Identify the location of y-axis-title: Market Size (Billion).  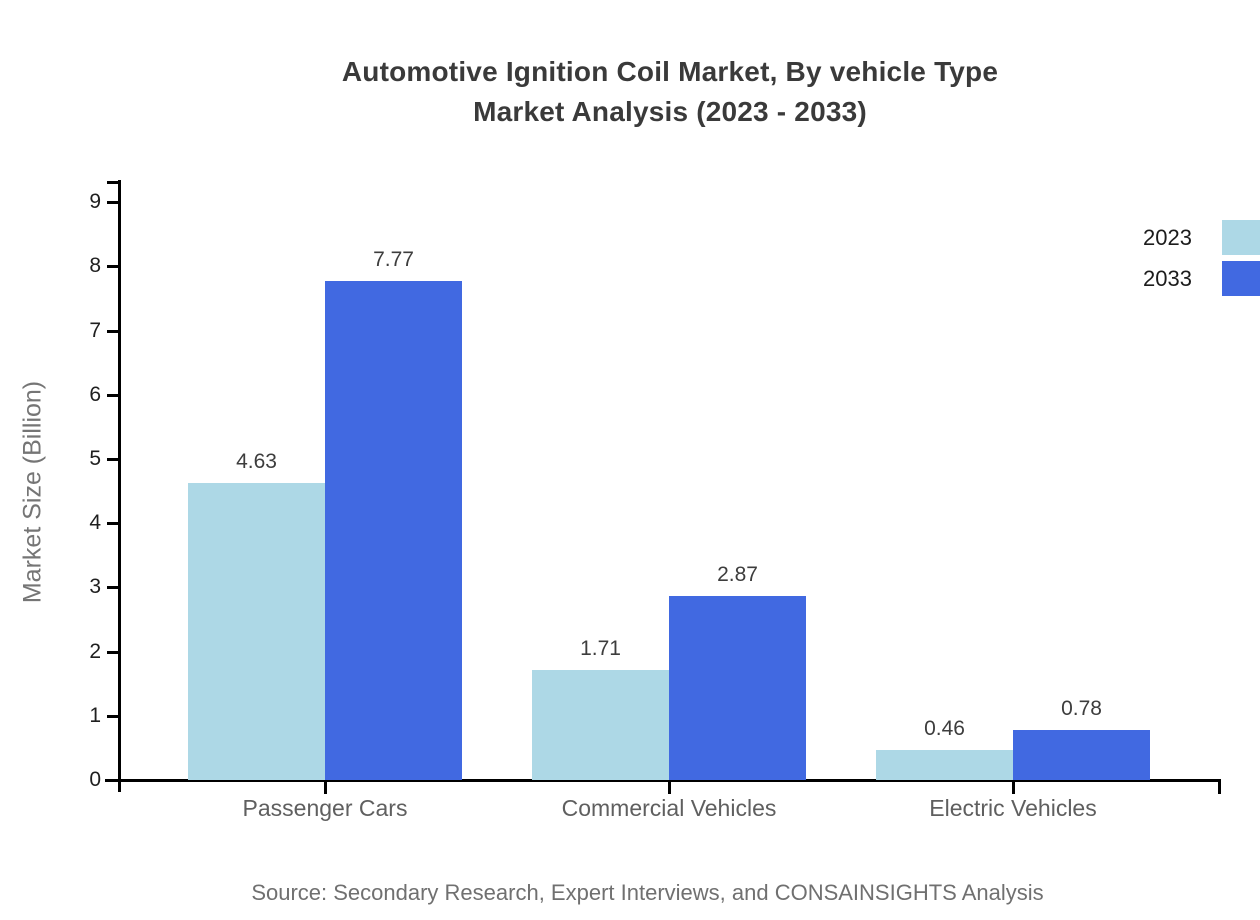
(32, 492).